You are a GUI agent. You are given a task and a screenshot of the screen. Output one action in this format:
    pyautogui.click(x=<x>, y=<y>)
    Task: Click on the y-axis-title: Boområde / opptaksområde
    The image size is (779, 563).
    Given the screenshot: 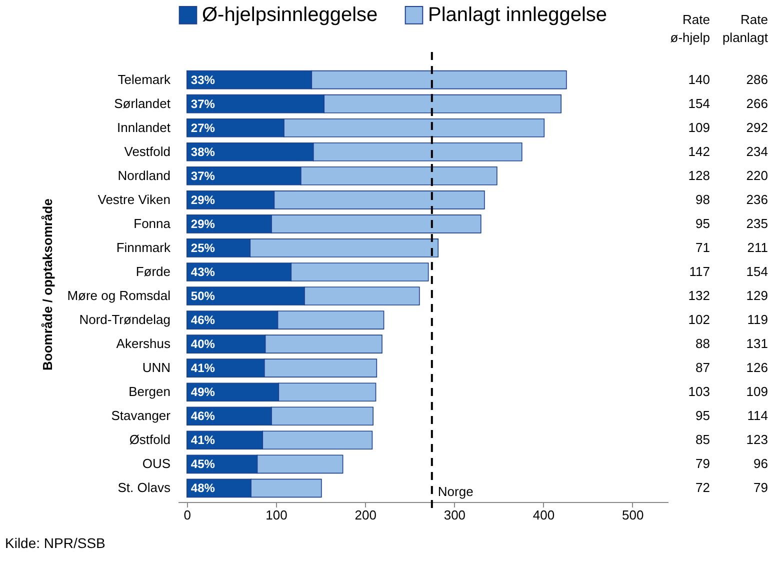 What is the action you would take?
    pyautogui.click(x=48, y=284)
    